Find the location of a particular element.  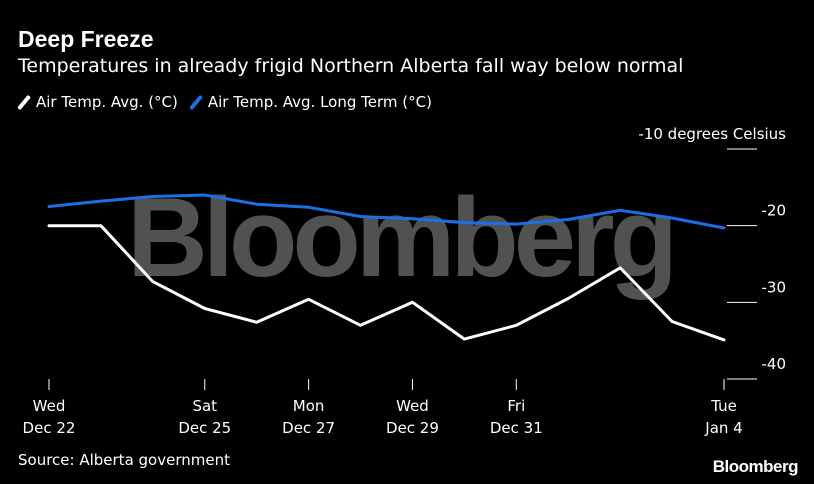

legend-item-long-term: Air Temp. Avg. Long Term (°C) is located at coordinates (310, 102).